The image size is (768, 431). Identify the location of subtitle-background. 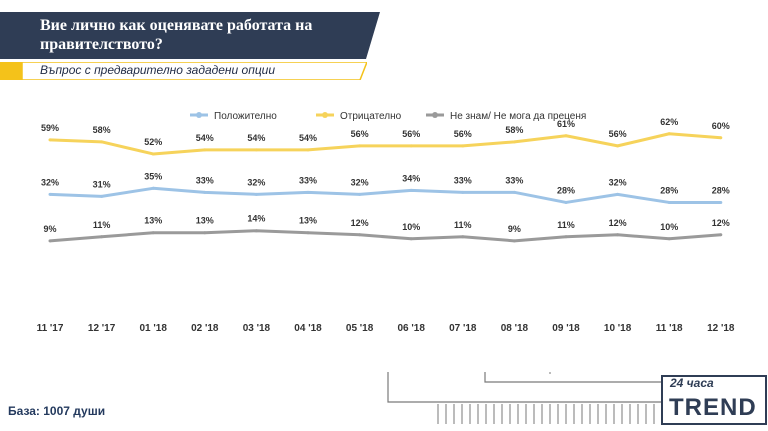
(194, 71).